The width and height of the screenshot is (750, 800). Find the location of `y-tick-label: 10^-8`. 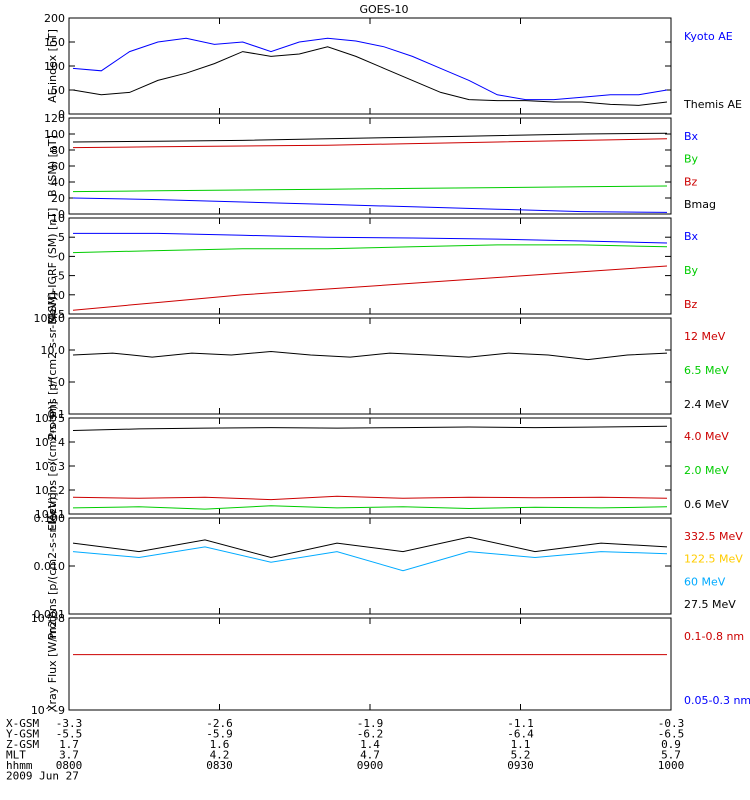

y-tick-label: 10^-8 is located at coordinates (48, 618).